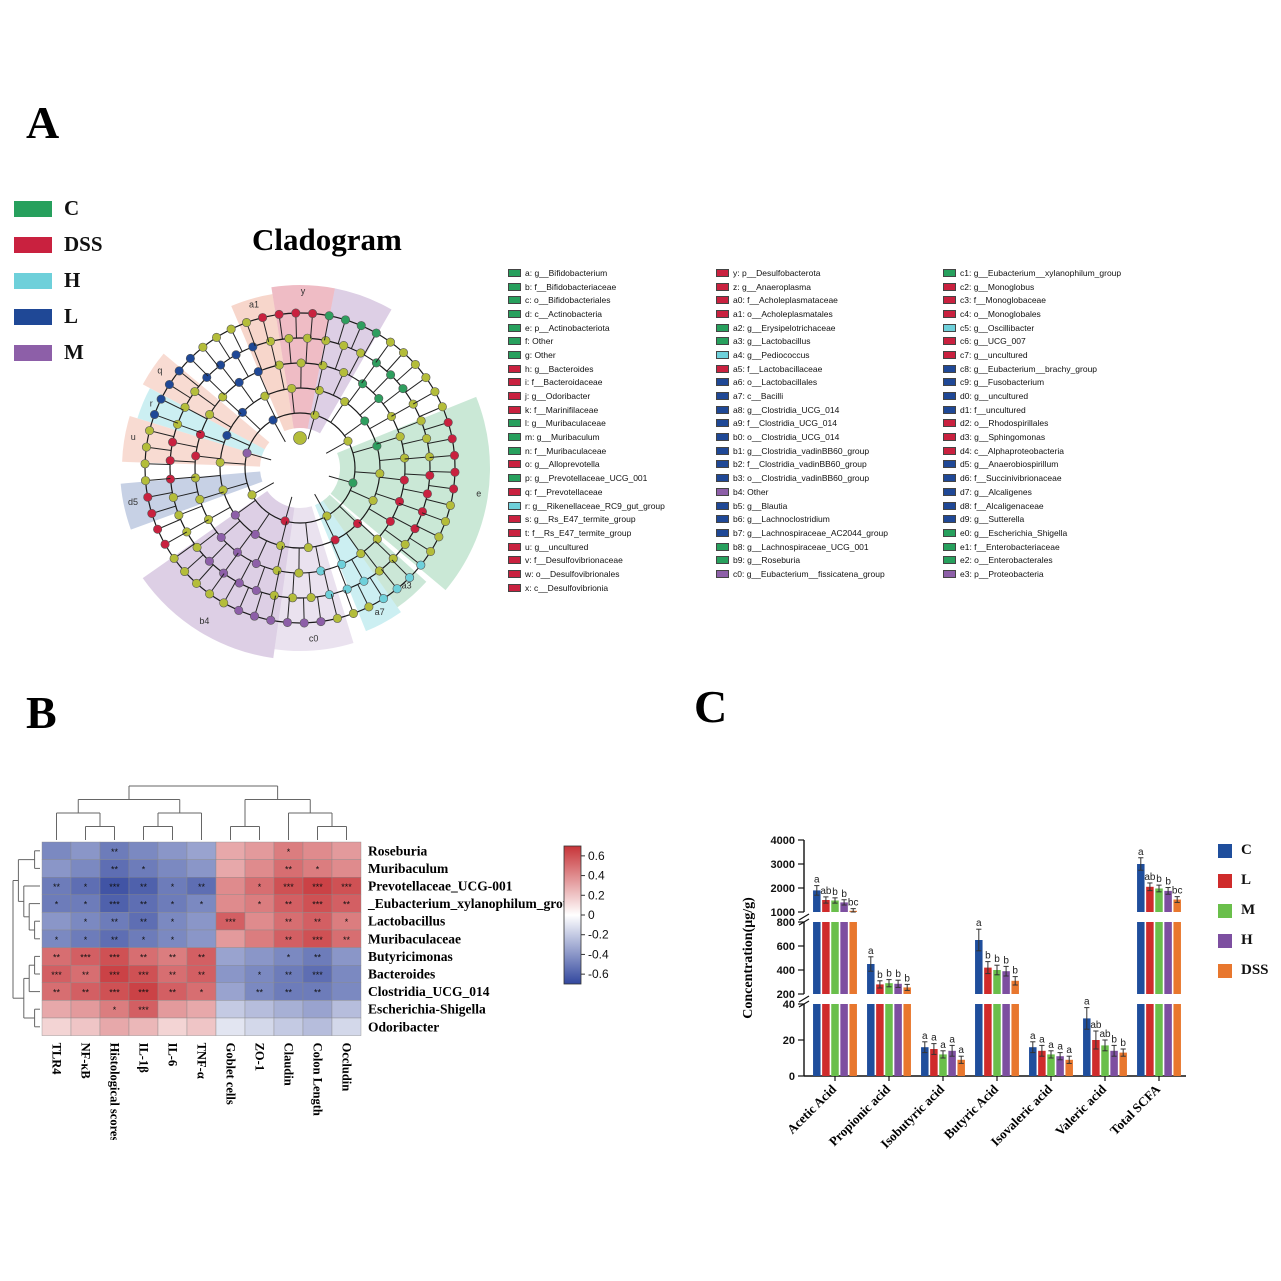 The height and width of the screenshot is (1281, 1281). I want to click on taxa-label: d6: f__Succinivibrionaceae, so click(1011, 478).